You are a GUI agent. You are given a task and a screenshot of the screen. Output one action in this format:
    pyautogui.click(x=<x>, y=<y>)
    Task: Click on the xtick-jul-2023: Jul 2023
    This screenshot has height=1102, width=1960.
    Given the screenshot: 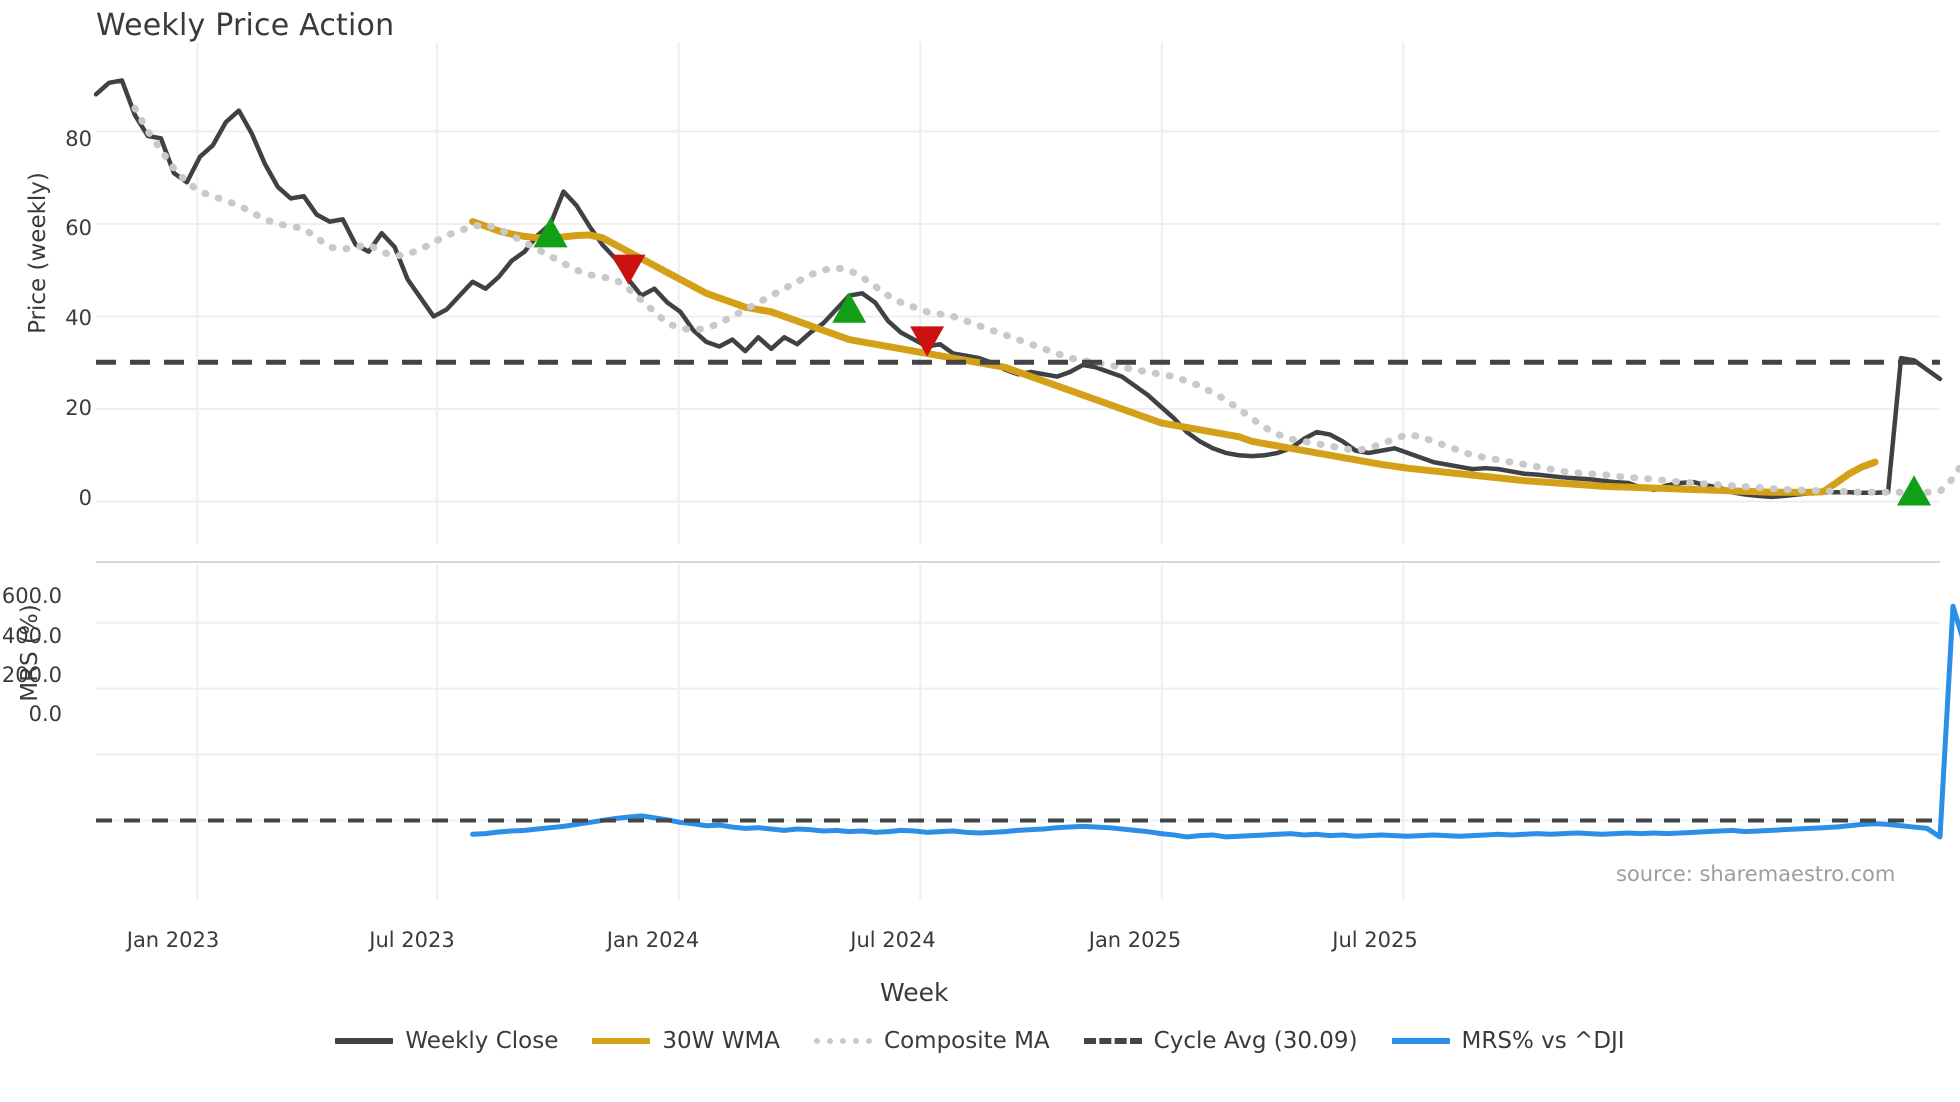 What is the action you would take?
    pyautogui.click(x=412, y=940)
    